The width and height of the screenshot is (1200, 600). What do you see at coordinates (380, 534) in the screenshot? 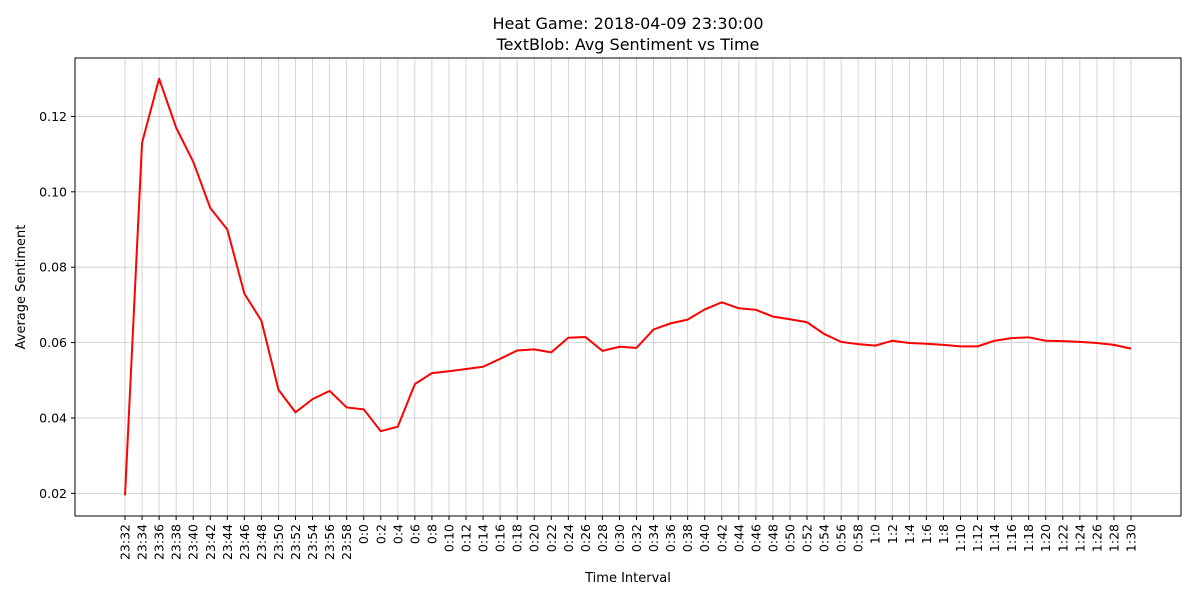
I see `x-tick-label: 0:2` at bounding box center [380, 534].